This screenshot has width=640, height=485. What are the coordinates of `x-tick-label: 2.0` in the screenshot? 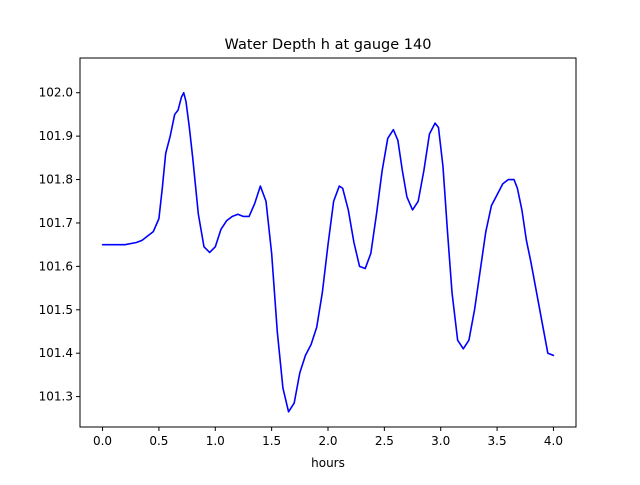 It's located at (327, 441).